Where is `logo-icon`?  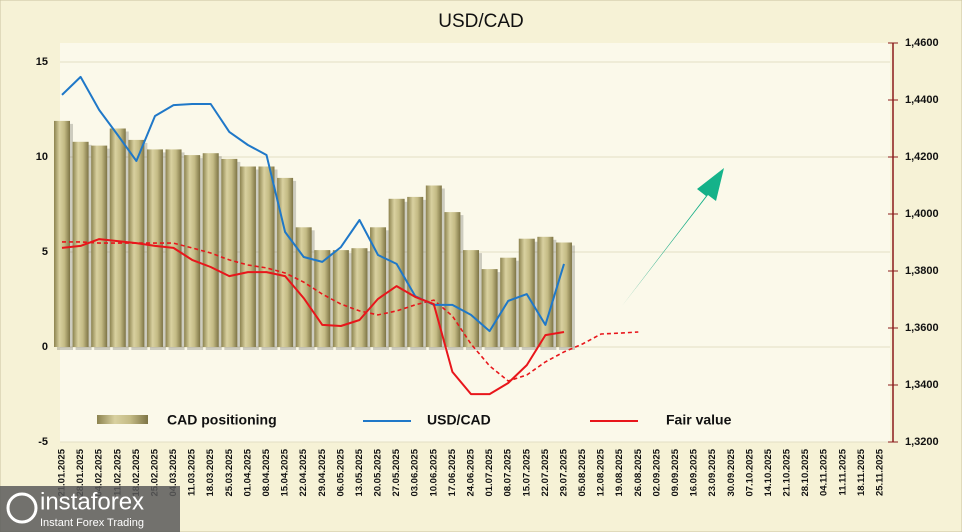 logo-icon is located at coordinates (22, 508).